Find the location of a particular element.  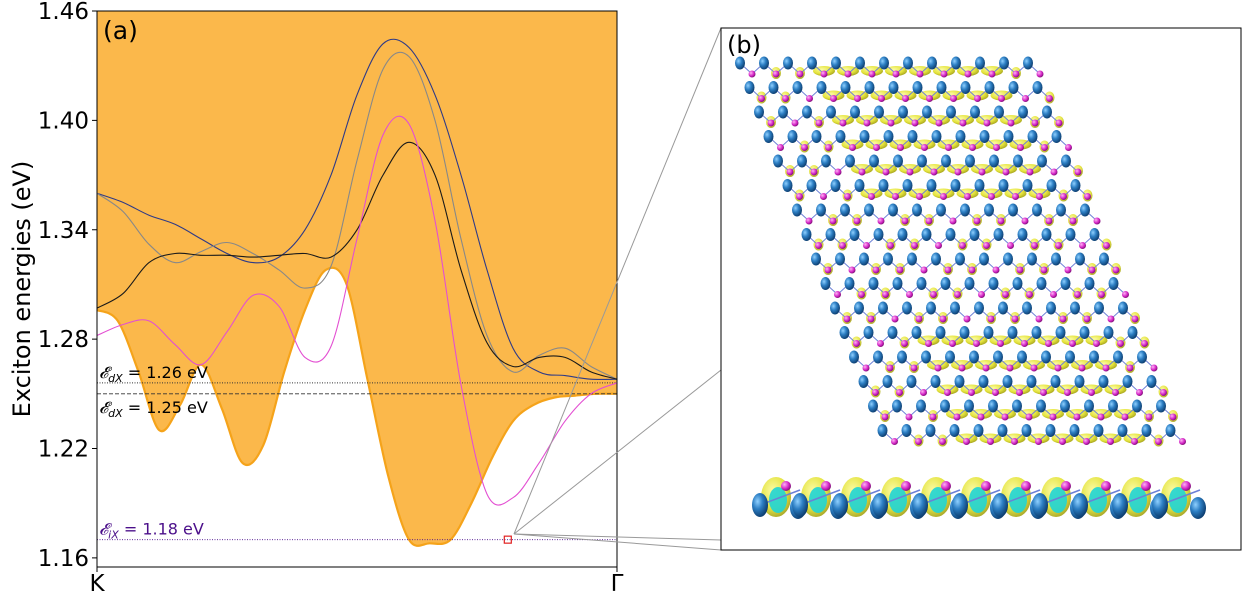

y-tick-label-3: 1.34 is located at coordinates (63, 231).